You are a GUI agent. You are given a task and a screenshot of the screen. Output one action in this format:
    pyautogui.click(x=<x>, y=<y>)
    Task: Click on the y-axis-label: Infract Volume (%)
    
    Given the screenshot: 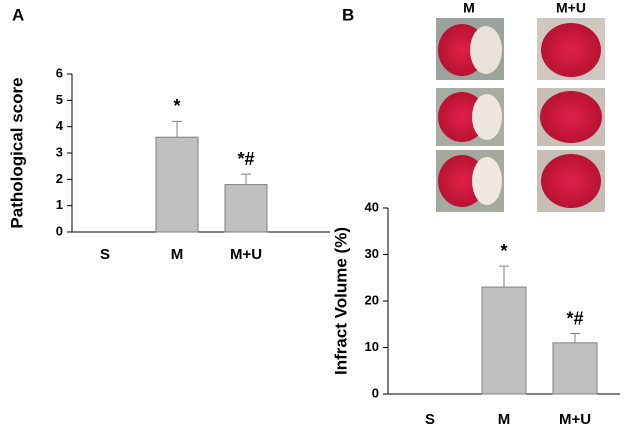 What is the action you would take?
    pyautogui.click(x=340, y=301)
    